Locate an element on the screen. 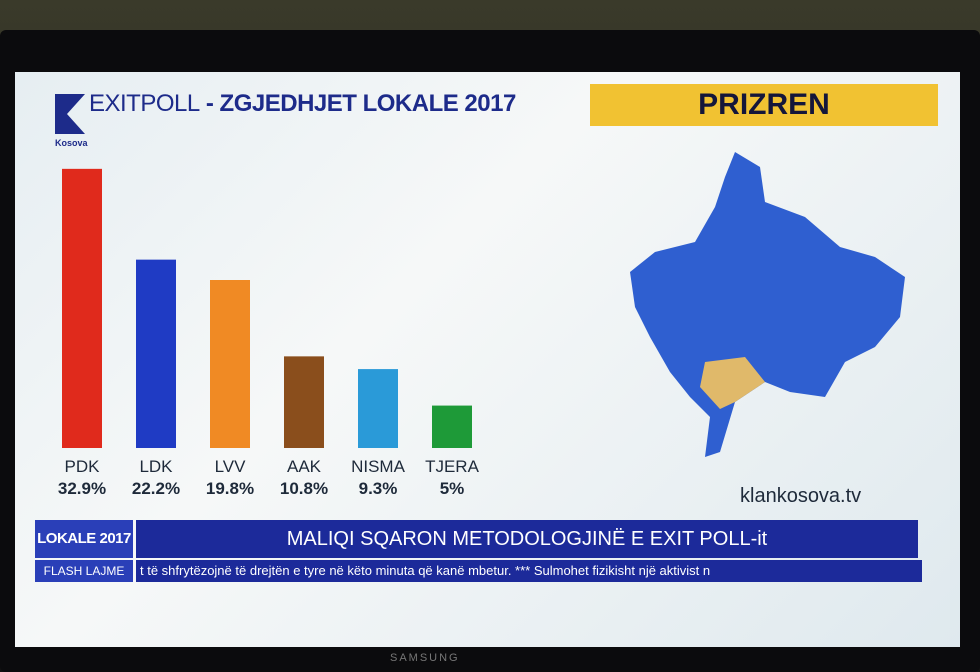 This screenshot has height=672, width=980. category-label: LDK is located at coordinates (156, 466).